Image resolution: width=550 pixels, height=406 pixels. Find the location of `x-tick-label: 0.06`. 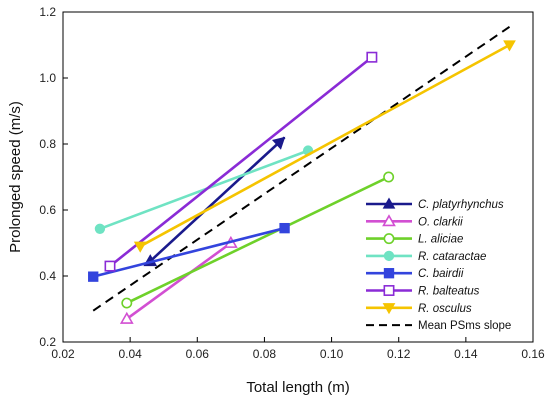

x-tick-label: 0.06 is located at coordinates (198, 354).